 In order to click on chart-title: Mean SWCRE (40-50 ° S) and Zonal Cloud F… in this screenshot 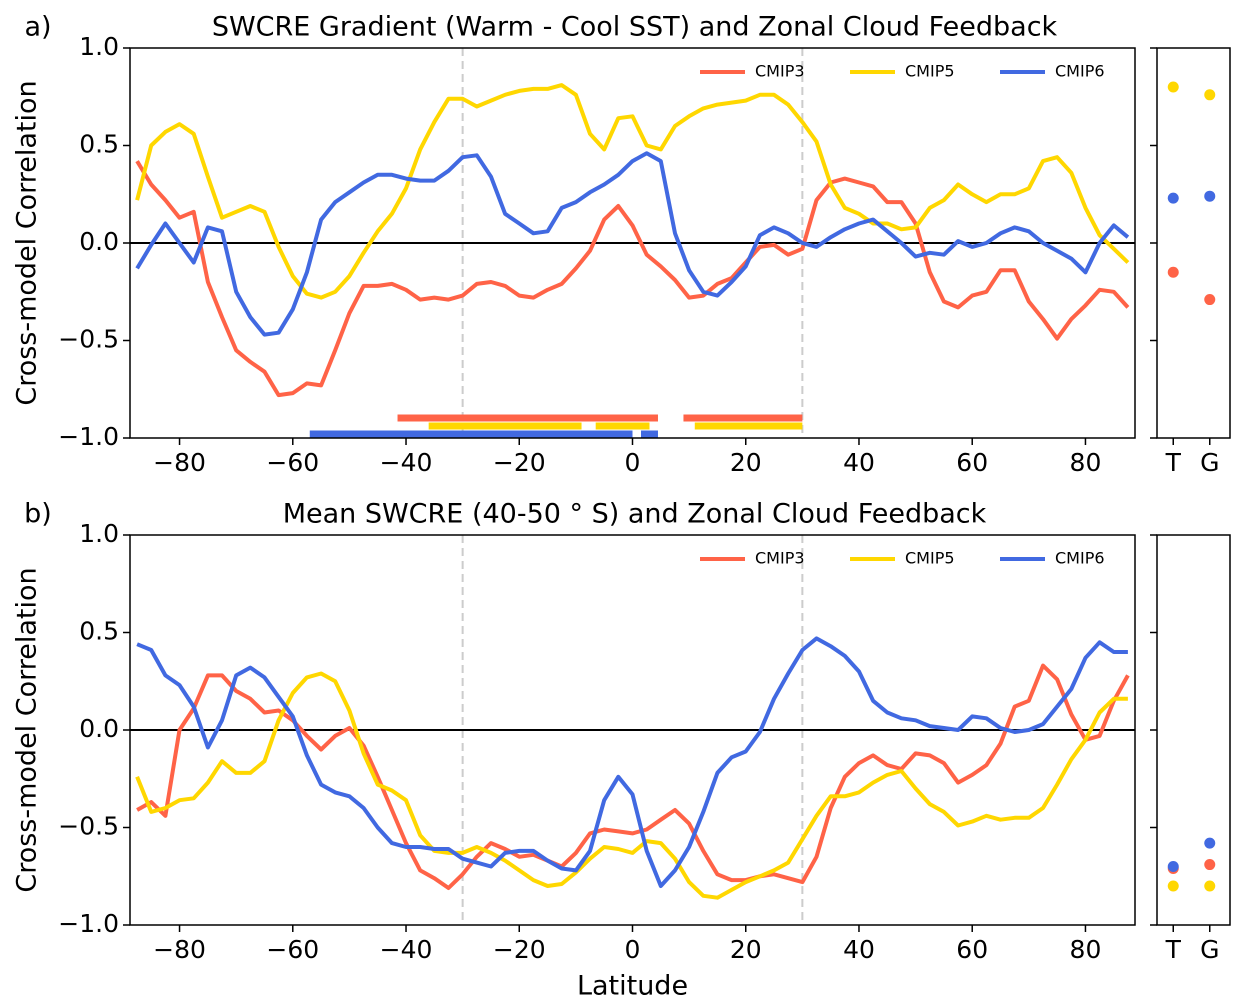, I will do `click(635, 514)`.